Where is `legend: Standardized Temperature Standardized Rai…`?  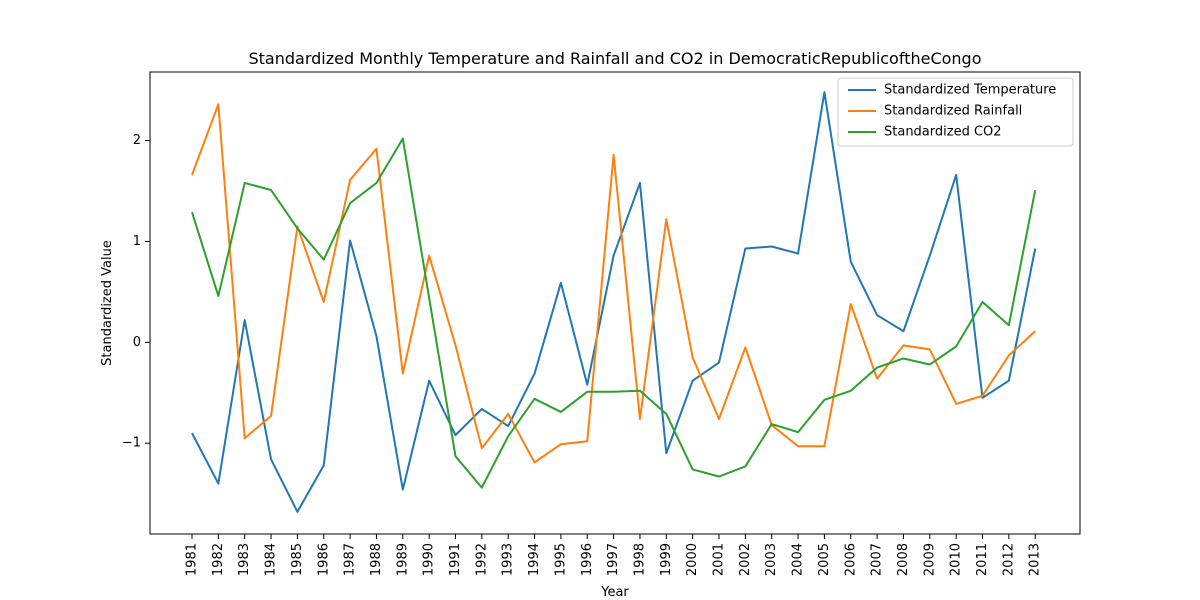 legend: Standardized Temperature Standardized Rai… is located at coordinates (955, 112).